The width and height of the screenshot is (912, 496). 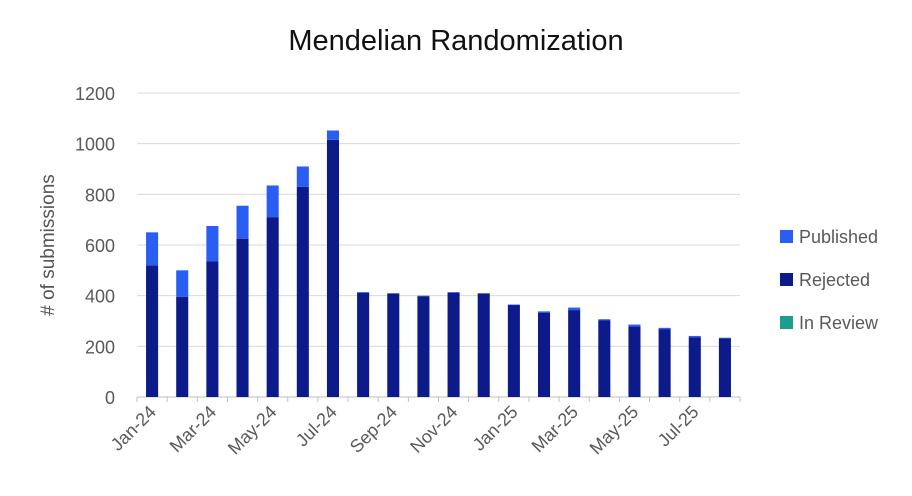 What do you see at coordinates (100, 195) in the screenshot?
I see `y-tick-label: 800` at bounding box center [100, 195].